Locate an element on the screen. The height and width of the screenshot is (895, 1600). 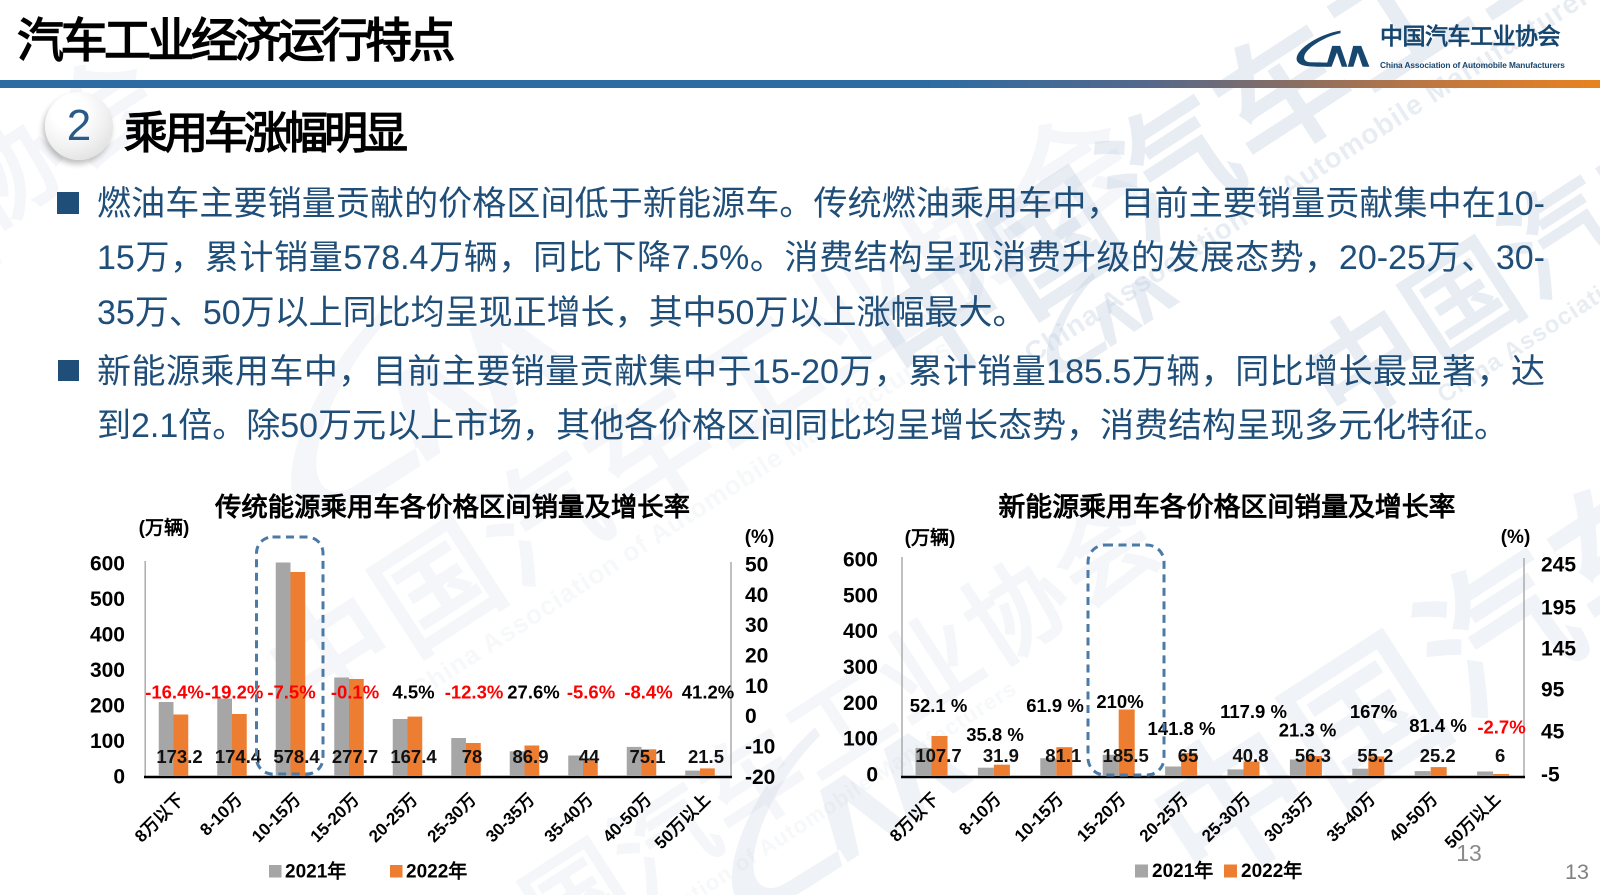
svg-text: 4.5% is located at coordinates (413, 692).